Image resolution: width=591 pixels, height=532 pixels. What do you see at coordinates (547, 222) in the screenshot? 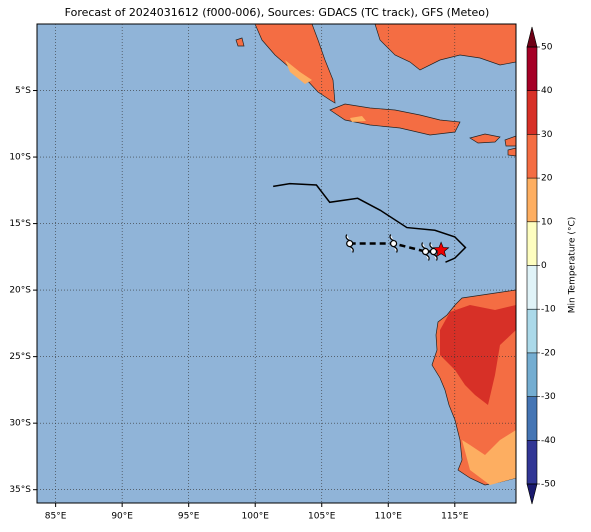
I see `colorbar-tick-label: 10` at bounding box center [547, 222].